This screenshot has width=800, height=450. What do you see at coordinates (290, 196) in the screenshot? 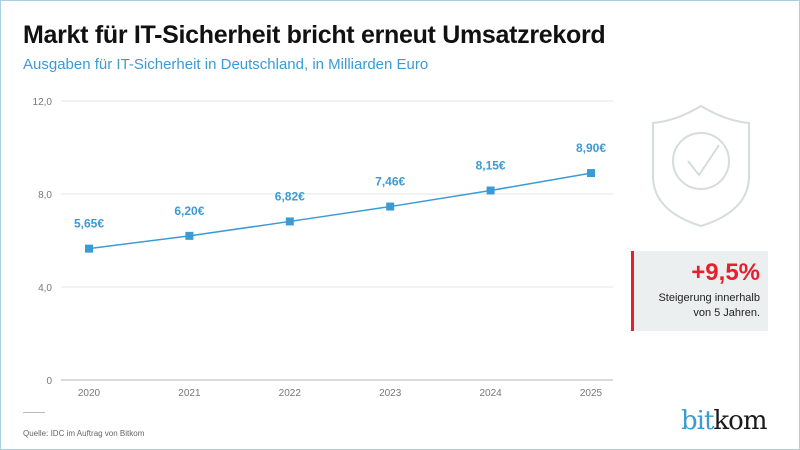
I see `data-label: 6,82€` at bounding box center [290, 196].